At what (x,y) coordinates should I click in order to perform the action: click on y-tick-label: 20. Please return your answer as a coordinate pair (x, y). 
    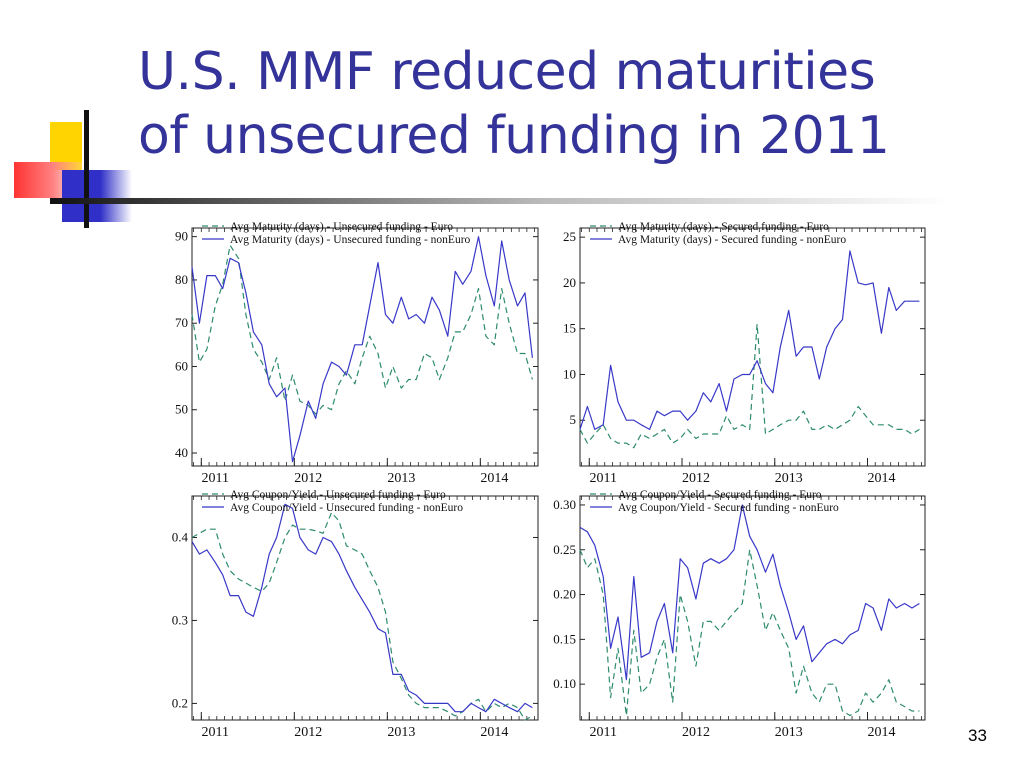
    Looking at the image, I should click on (569, 282).